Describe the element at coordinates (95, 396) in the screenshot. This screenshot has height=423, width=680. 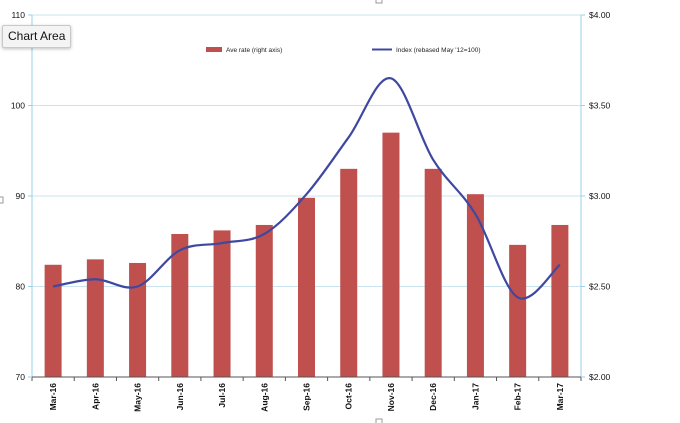
I see `category-label: Apr-16` at that location.